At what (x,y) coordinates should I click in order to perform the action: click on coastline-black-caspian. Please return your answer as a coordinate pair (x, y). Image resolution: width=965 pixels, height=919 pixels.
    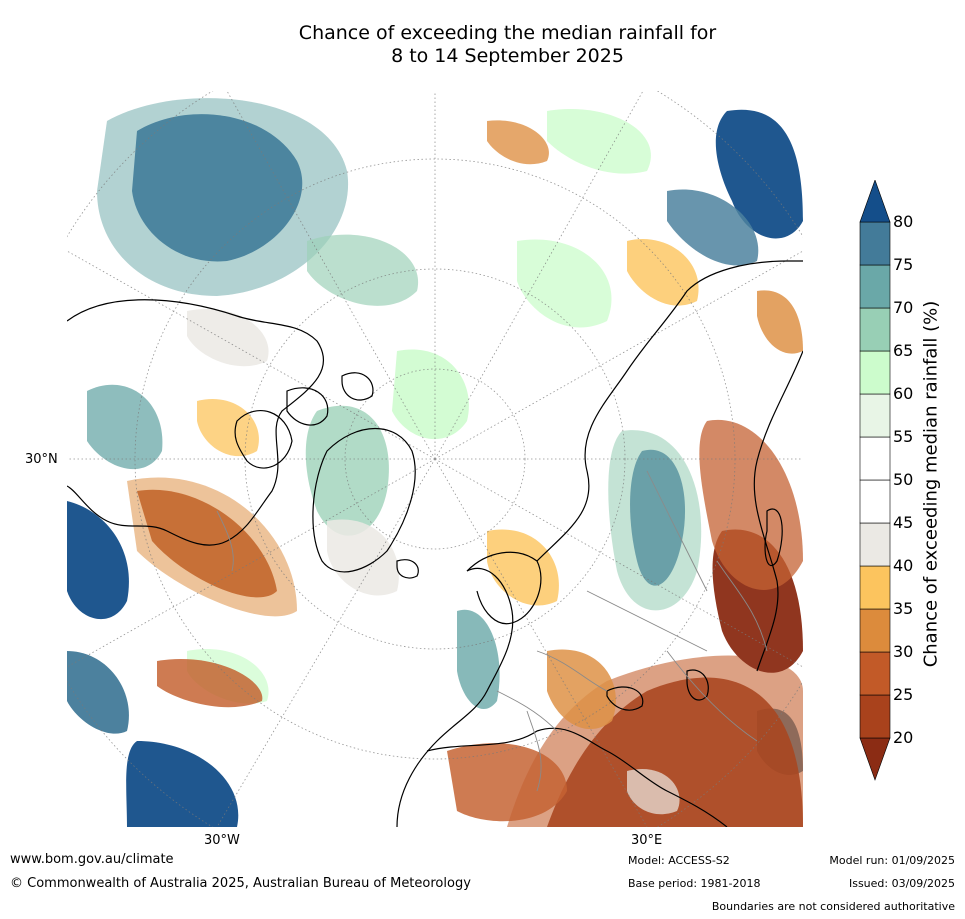
    Looking at the image, I should click on (657, 690).